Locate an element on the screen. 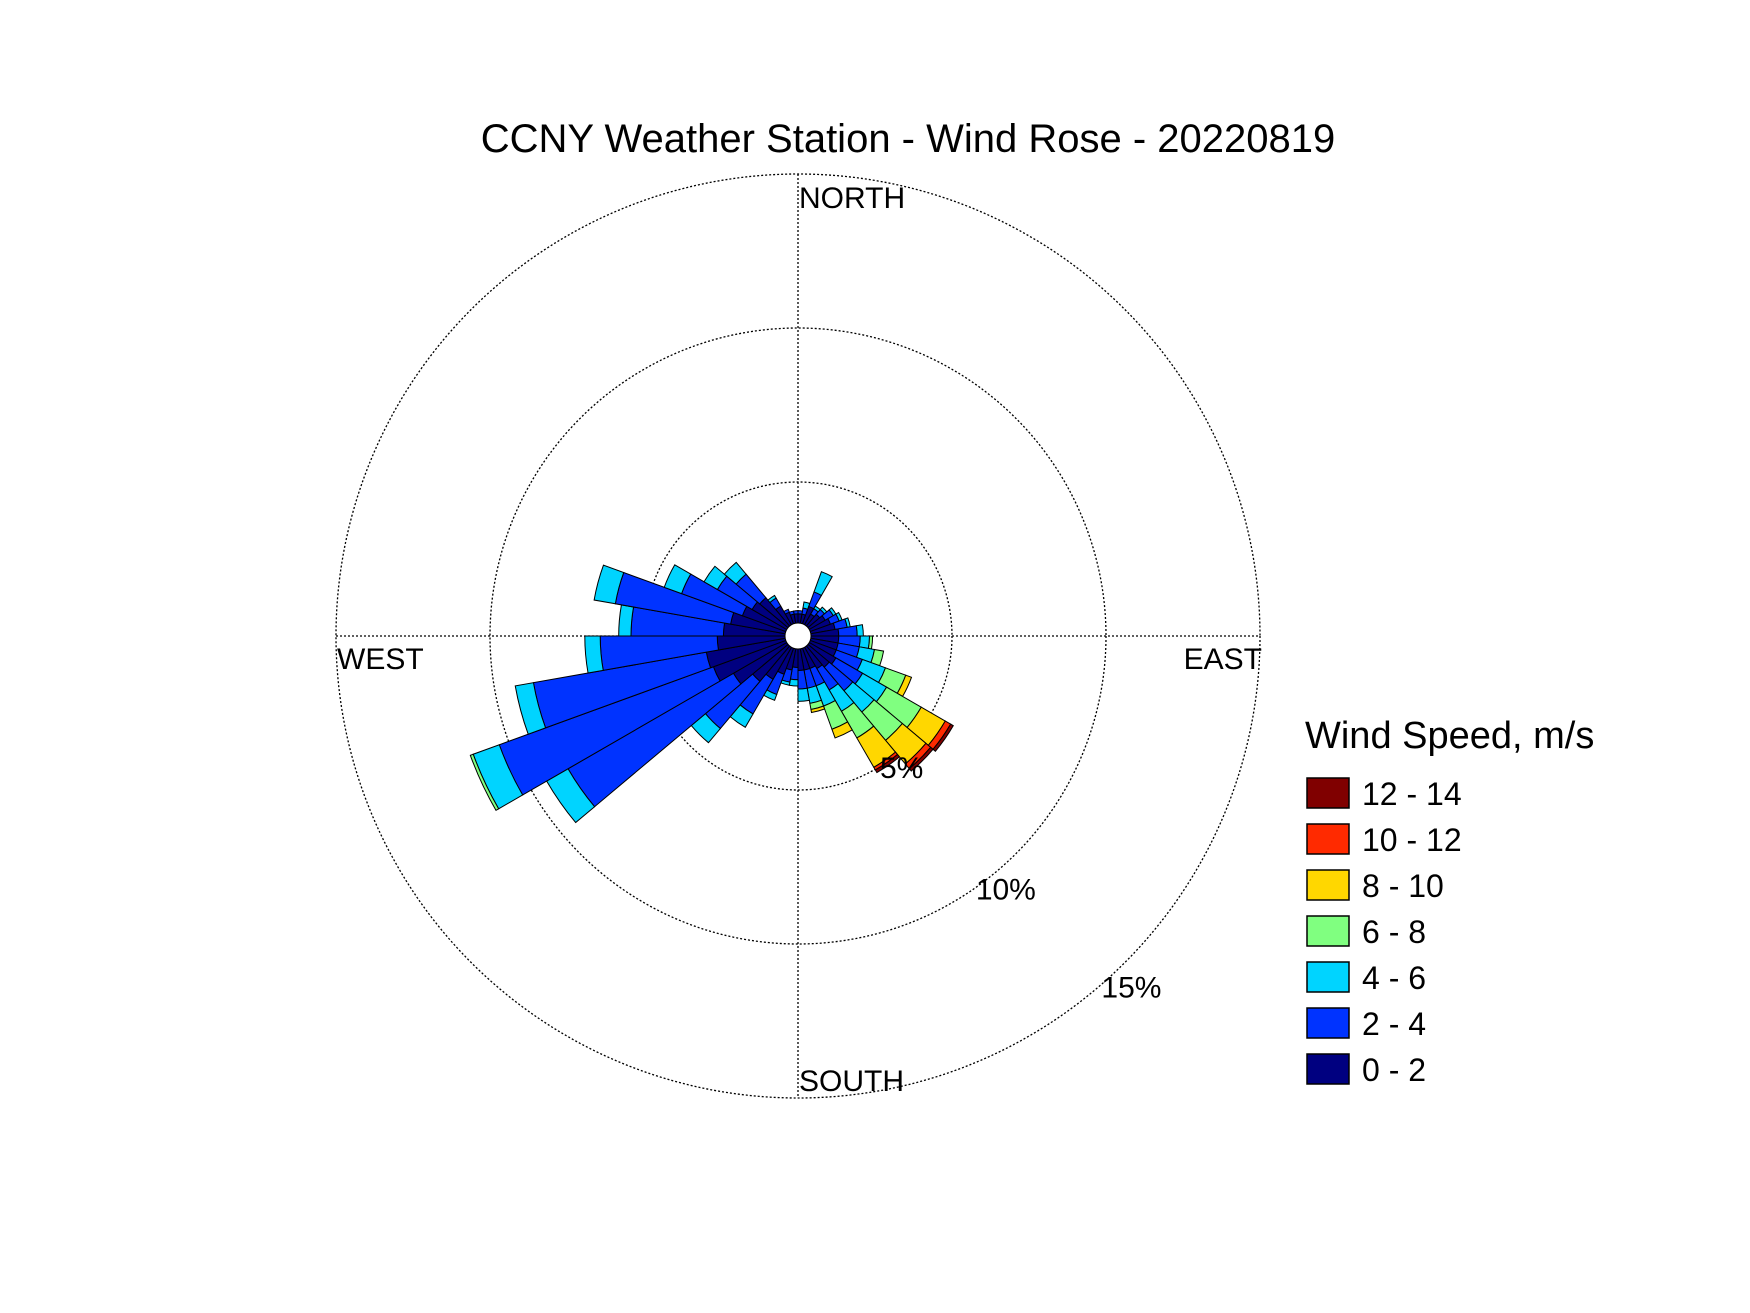 This screenshot has height=1313, width=1750. direction-label-south: SOUTH is located at coordinates (851, 1081).